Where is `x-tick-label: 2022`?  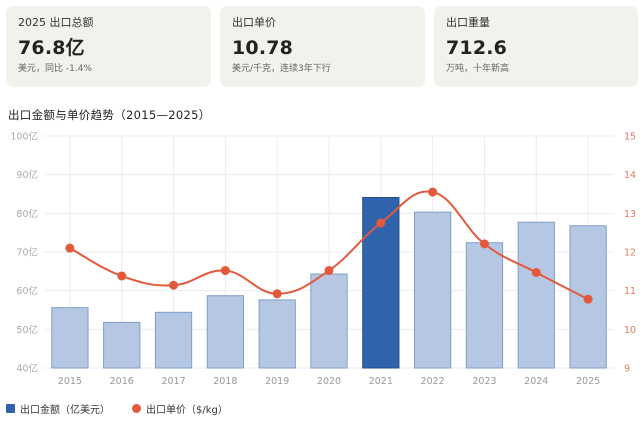 x-tick-label: 2022 is located at coordinates (433, 381).